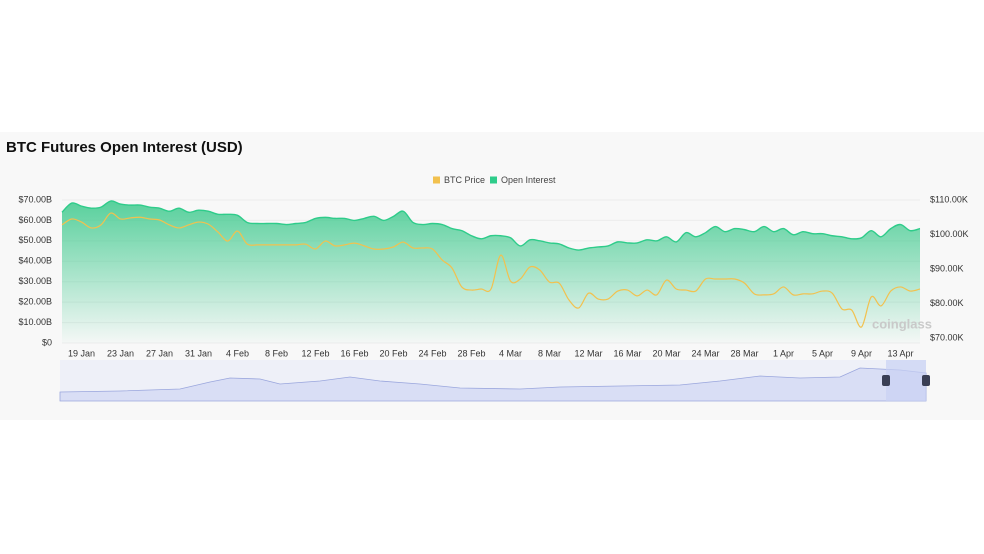  What do you see at coordinates (494, 381) in the screenshot?
I see `navigator` at bounding box center [494, 381].